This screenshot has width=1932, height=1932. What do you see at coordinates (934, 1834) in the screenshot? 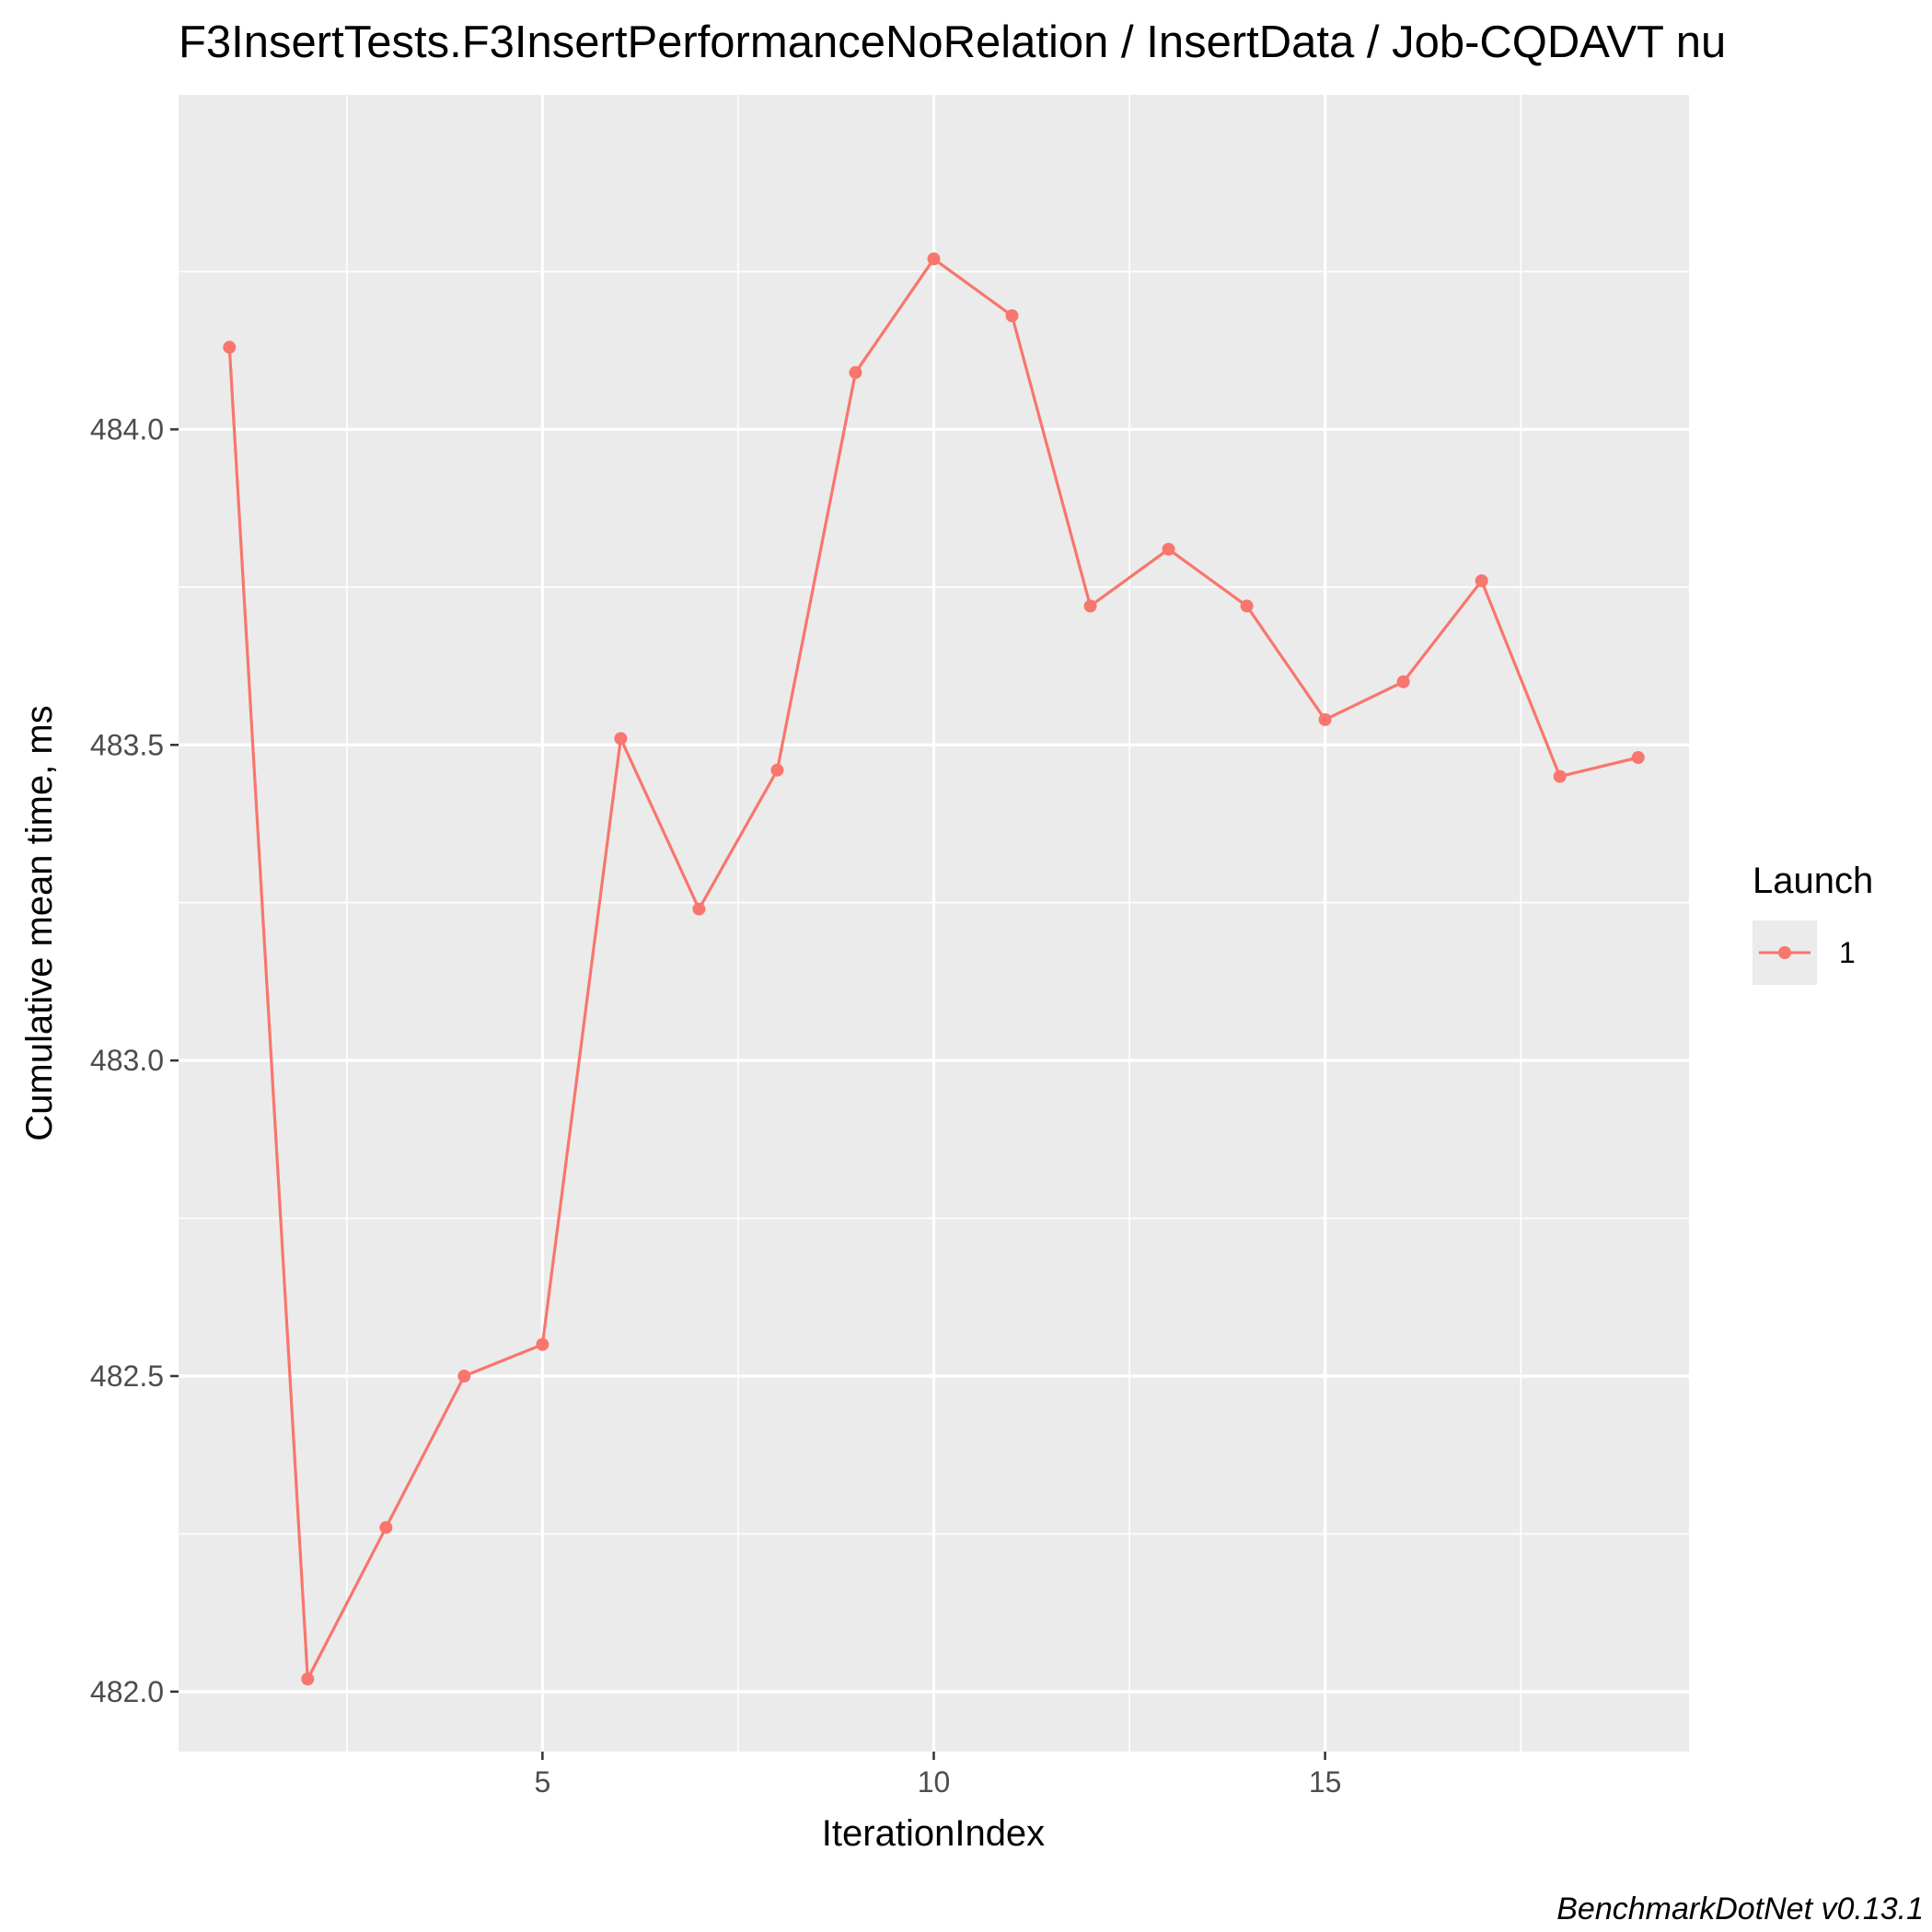
I see `x-axis-title: IterationIndex` at bounding box center [934, 1834].